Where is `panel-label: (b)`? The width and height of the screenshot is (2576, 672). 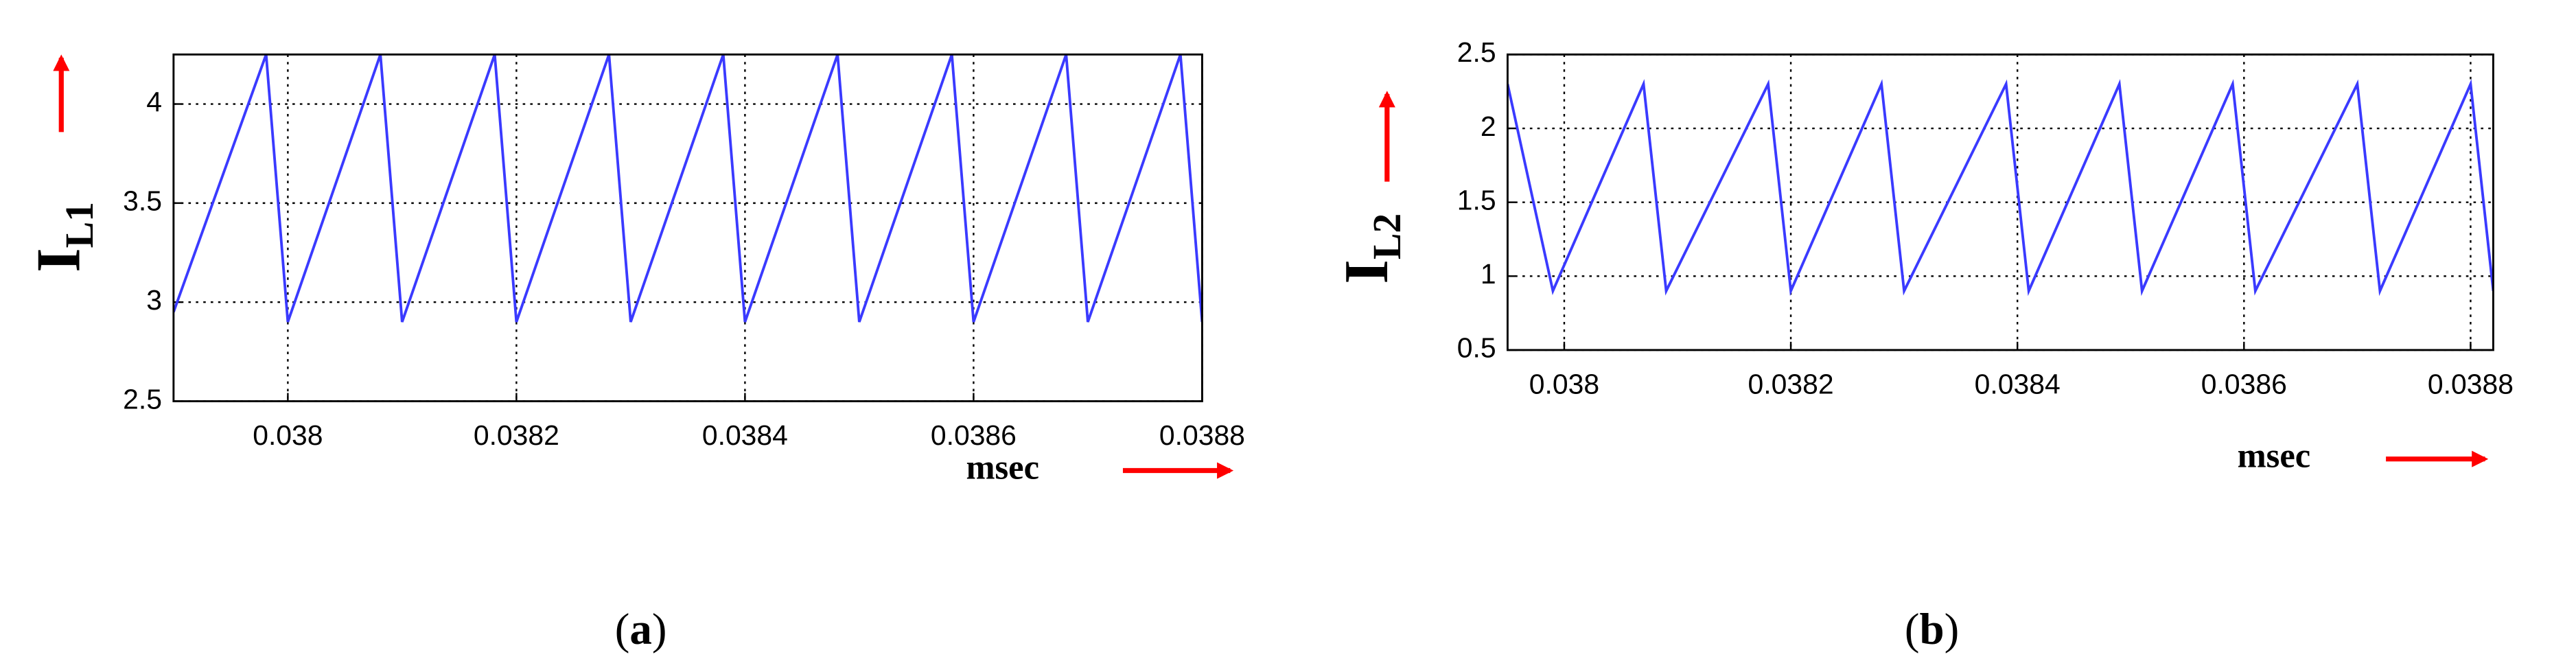 panel-label: (b) is located at coordinates (1932, 629).